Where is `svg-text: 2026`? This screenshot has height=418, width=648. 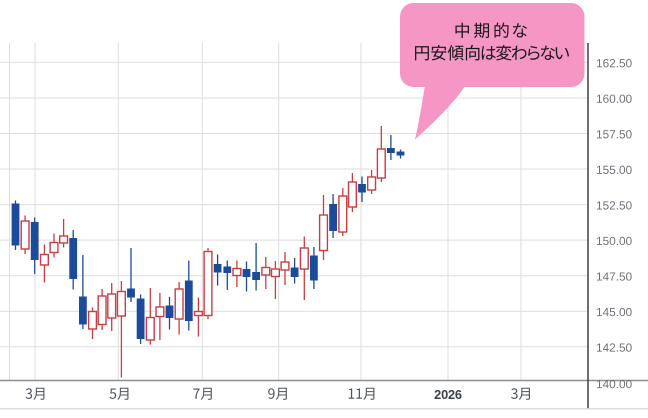
svg-text: 2026 is located at coordinates (448, 394).